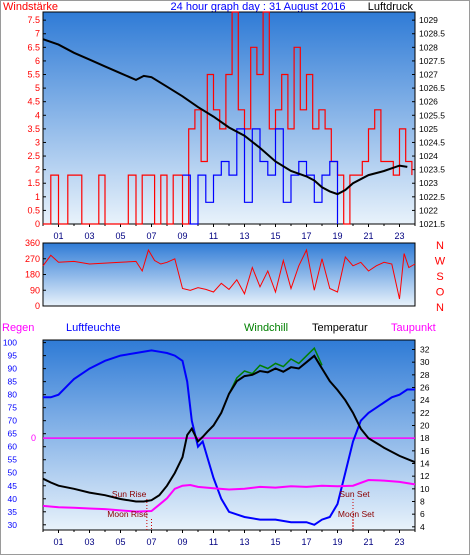  I want to click on panel1-x-tick-label: 09, so click(182, 236).